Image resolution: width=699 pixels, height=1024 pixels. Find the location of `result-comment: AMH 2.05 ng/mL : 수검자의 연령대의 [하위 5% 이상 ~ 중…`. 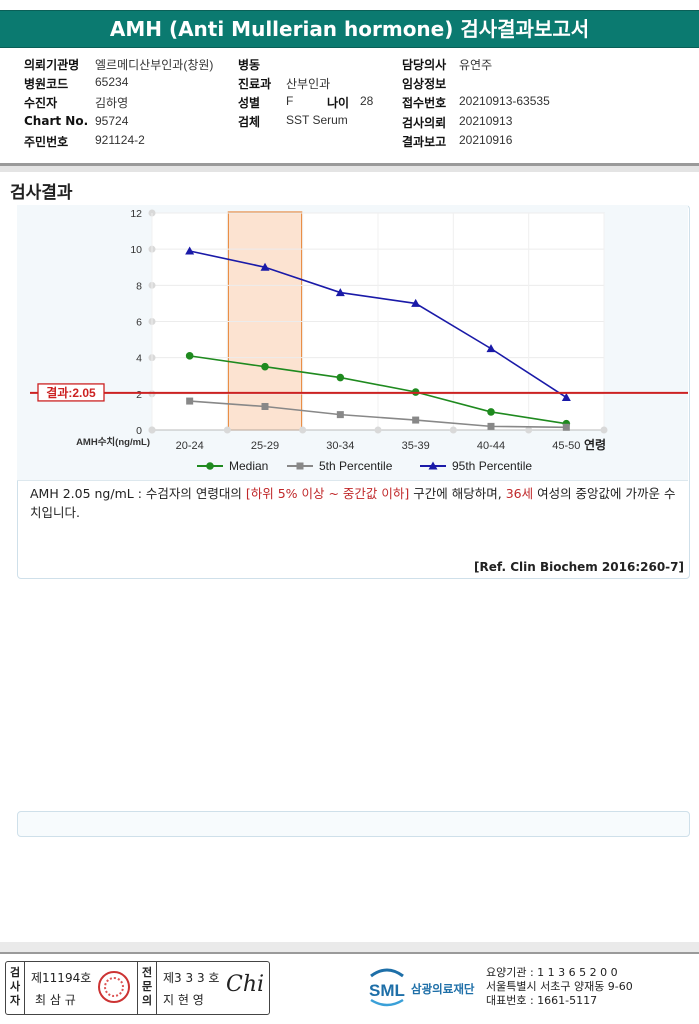

result-comment: AMH 2.05 ng/mL : 수검자의 연령대의 [하위 5% 이상 ~ 중… is located at coordinates (355, 503).